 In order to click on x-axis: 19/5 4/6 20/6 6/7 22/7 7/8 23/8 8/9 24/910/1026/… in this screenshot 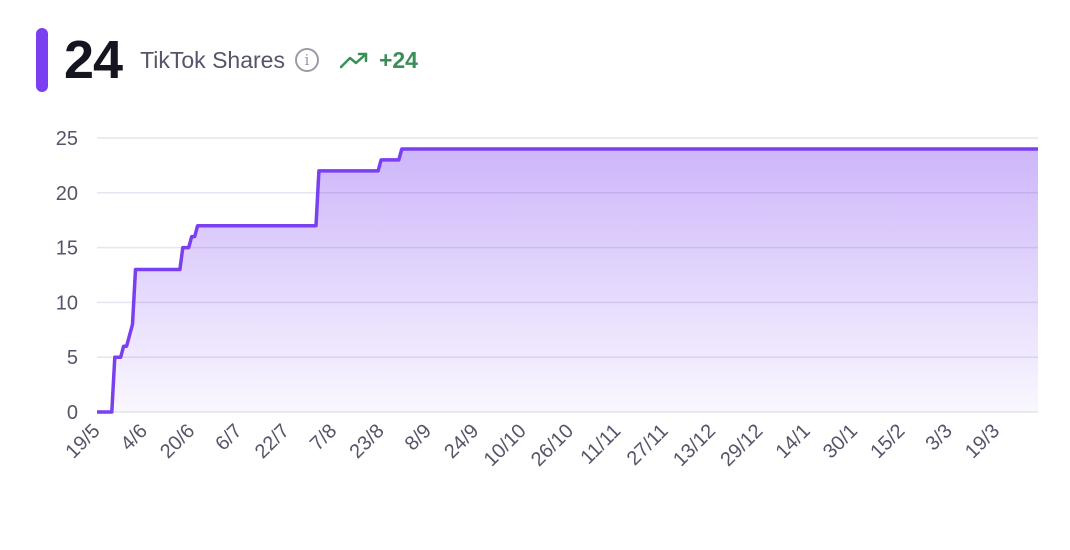, I will do `click(532, 445)`.